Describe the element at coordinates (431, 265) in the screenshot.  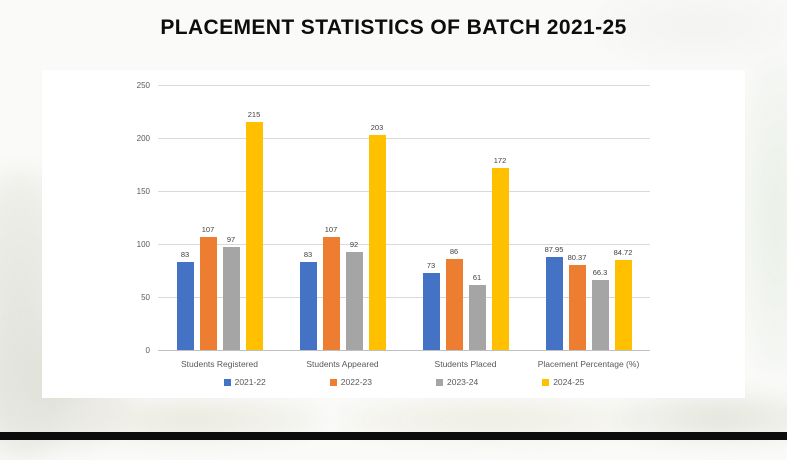
I see `bar-value-label: 73` at that location.